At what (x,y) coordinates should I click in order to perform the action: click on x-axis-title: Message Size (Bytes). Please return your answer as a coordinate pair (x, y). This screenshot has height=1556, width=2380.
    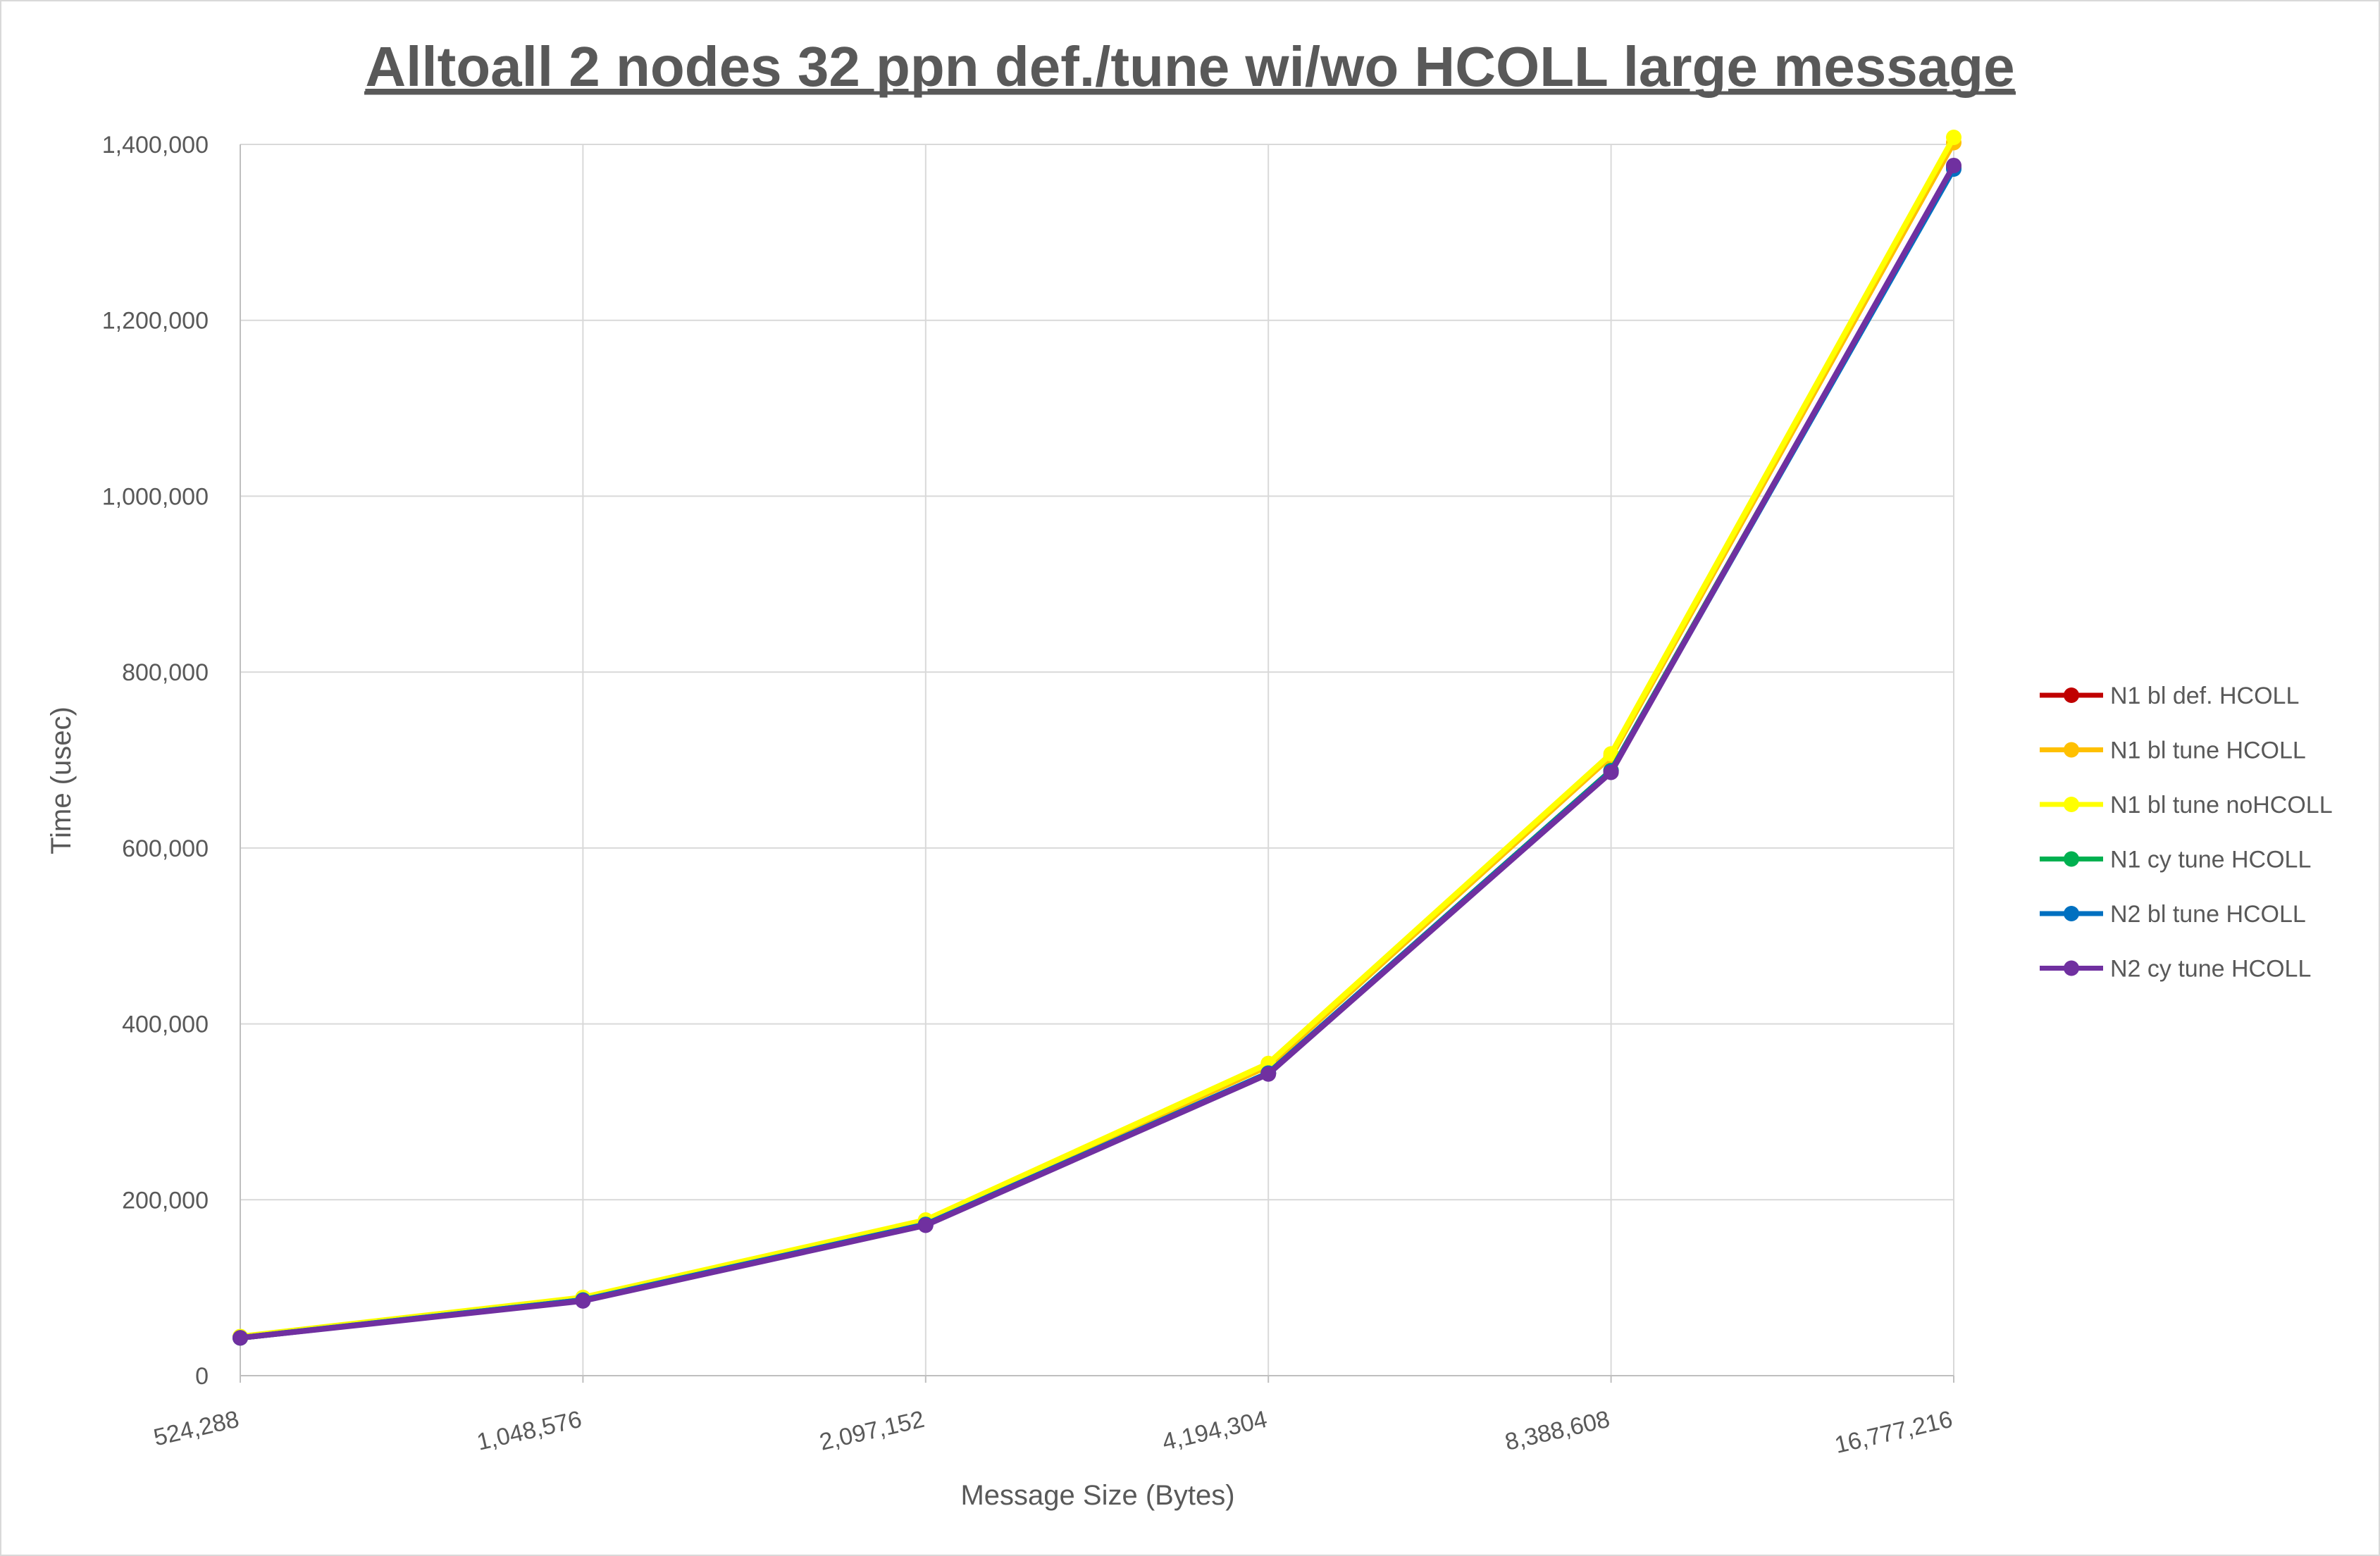
    Looking at the image, I should click on (1097, 1495).